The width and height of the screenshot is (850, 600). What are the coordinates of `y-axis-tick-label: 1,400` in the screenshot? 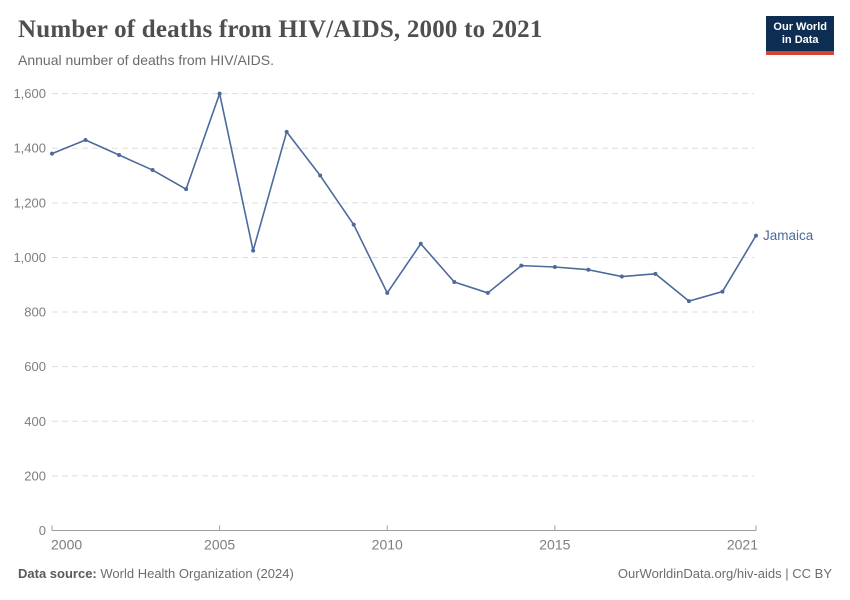 It's located at (29, 148).